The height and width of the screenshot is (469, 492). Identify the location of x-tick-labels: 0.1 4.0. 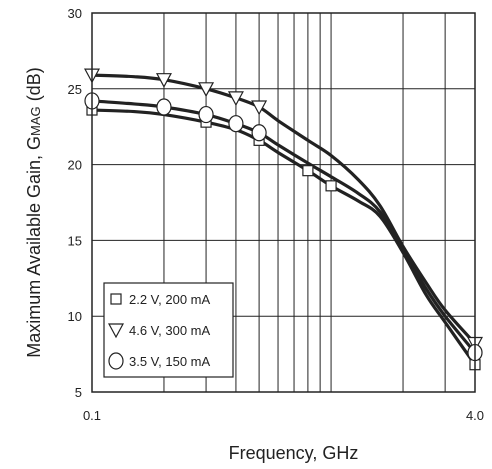
(283, 415).